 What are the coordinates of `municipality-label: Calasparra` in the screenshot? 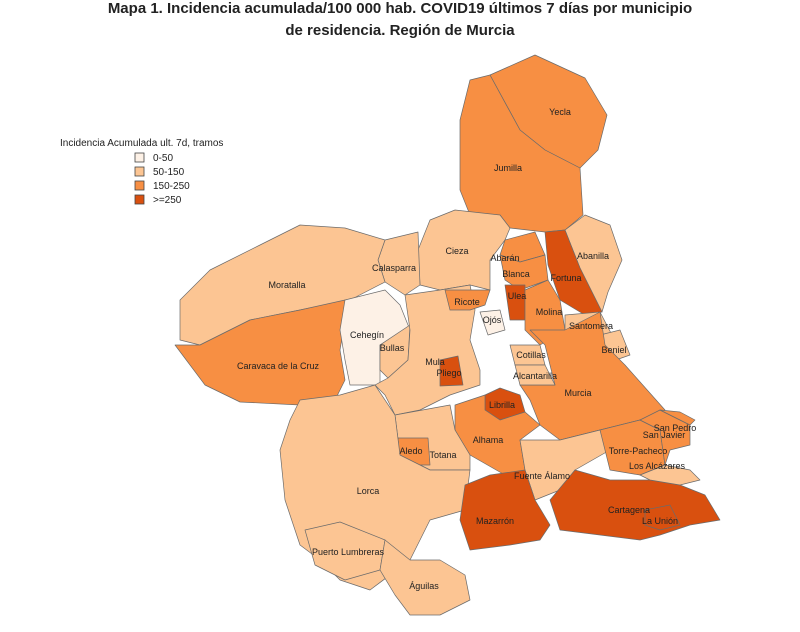 It's located at (394, 268).